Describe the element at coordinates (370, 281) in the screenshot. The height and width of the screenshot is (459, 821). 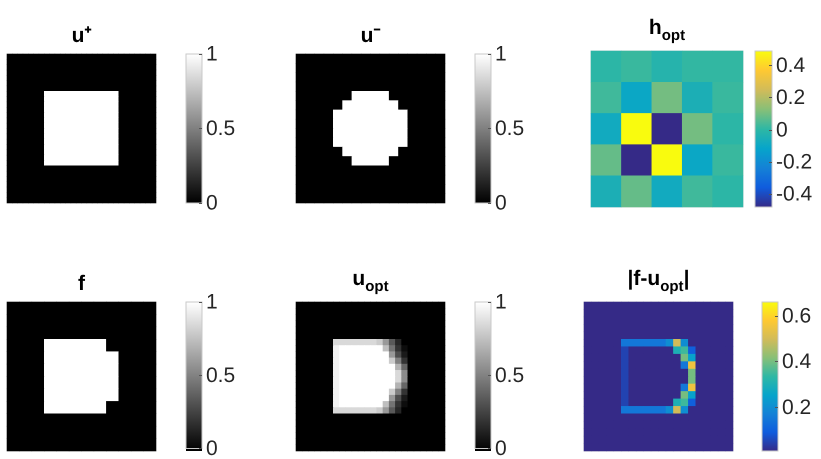
I see `chart-title: u$_{opt}$` at that location.